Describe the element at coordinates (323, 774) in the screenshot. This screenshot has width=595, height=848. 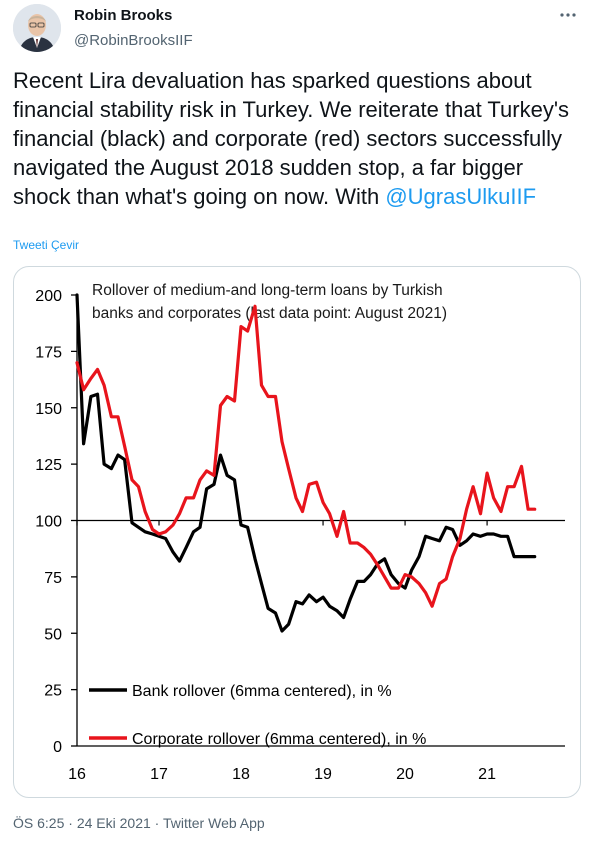
I see `x-tick-label: 19` at that location.